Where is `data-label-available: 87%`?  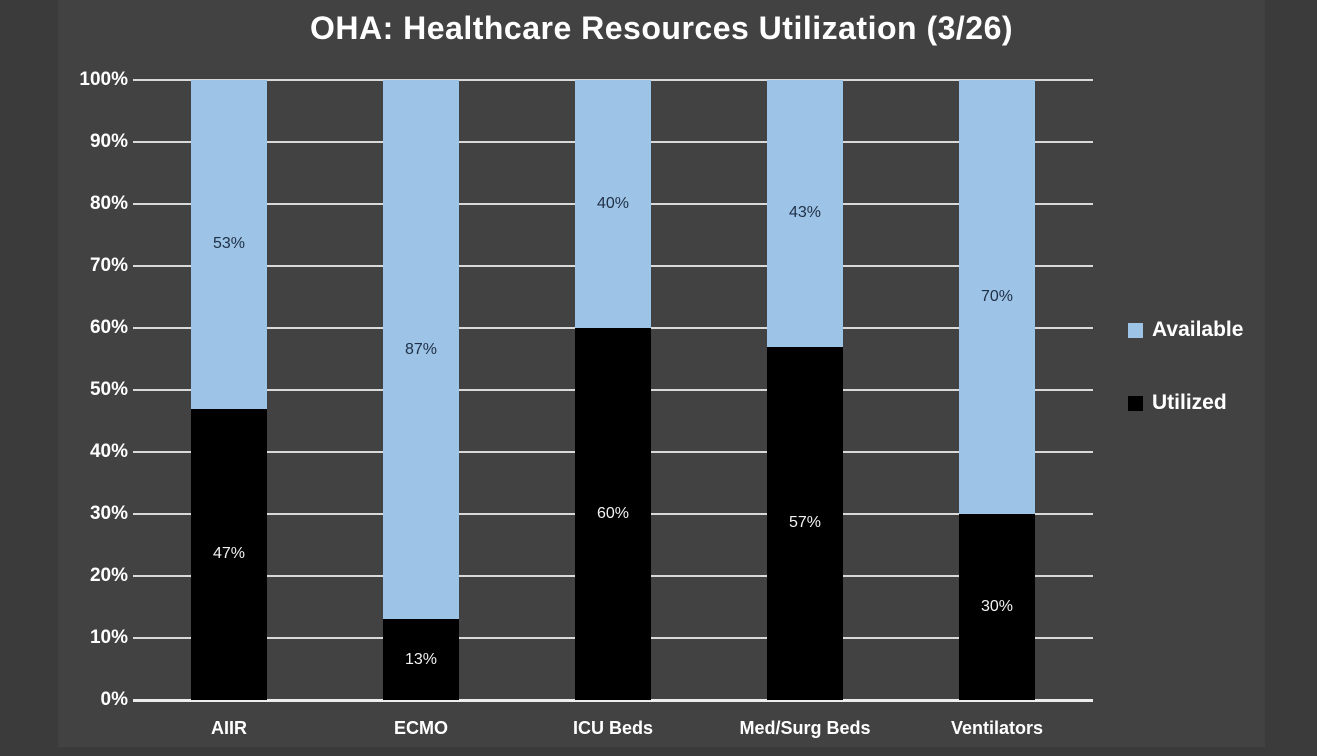 data-label-available: 87% is located at coordinates (421, 349).